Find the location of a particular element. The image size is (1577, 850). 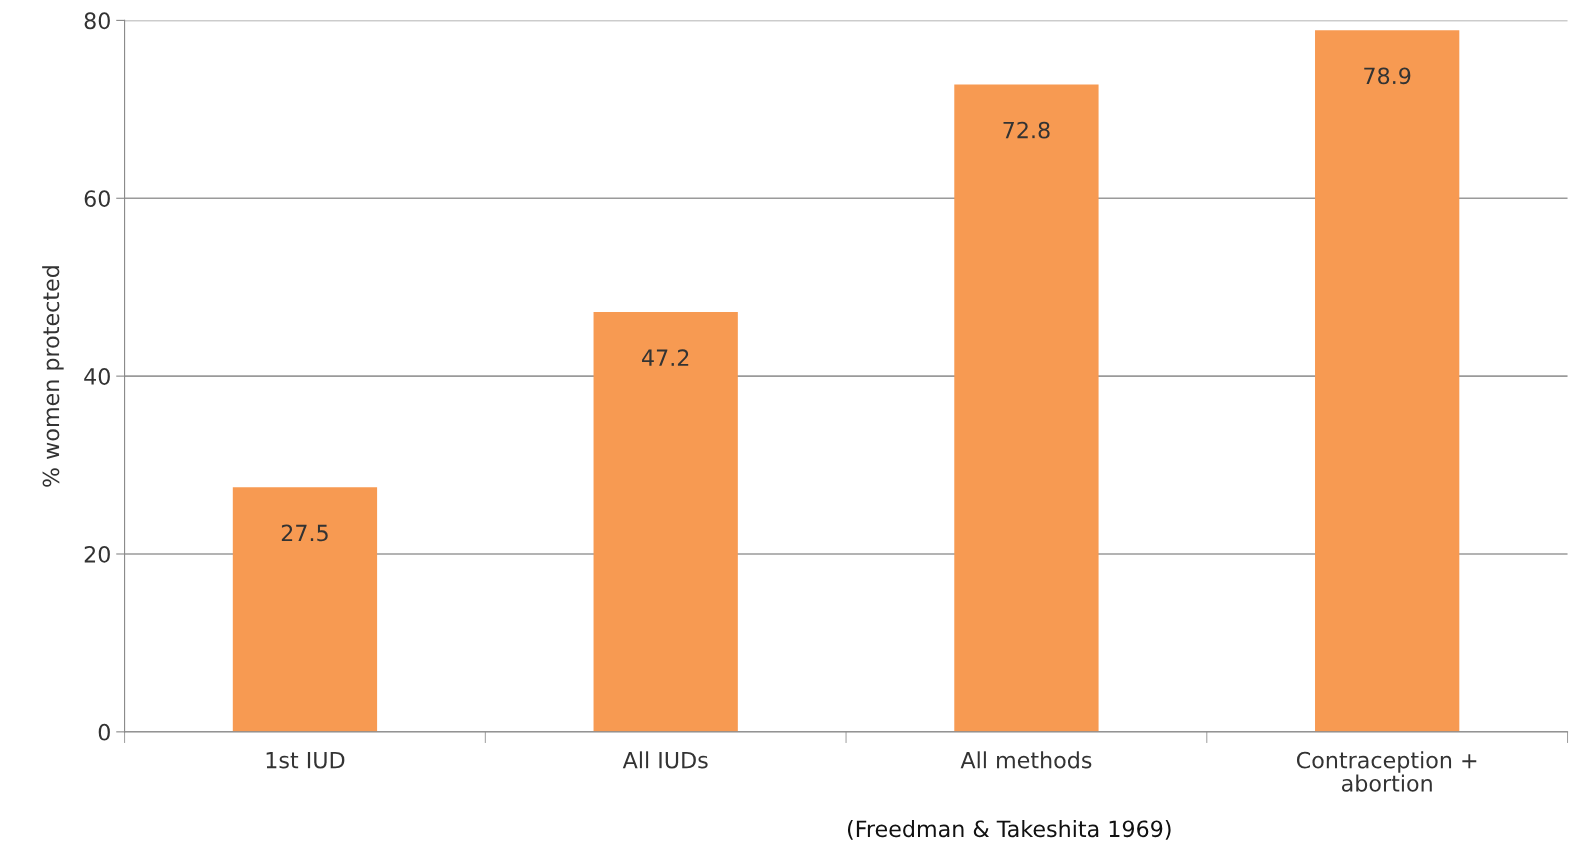

data-label: 47.2 is located at coordinates (665, 357).